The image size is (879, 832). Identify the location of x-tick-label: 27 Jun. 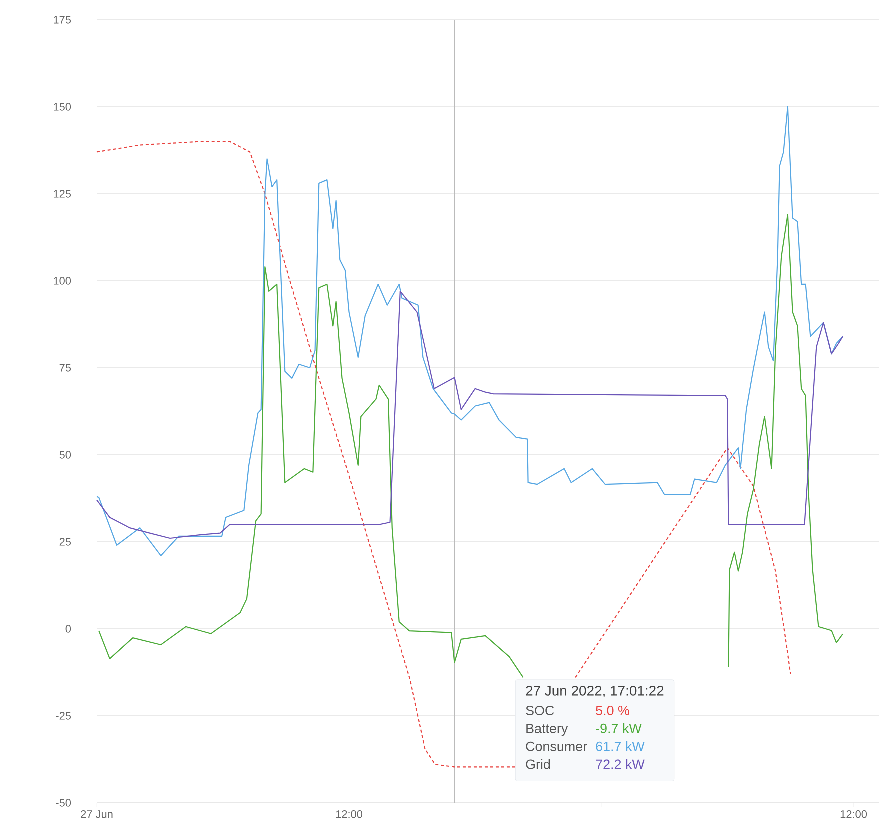
(97, 814).